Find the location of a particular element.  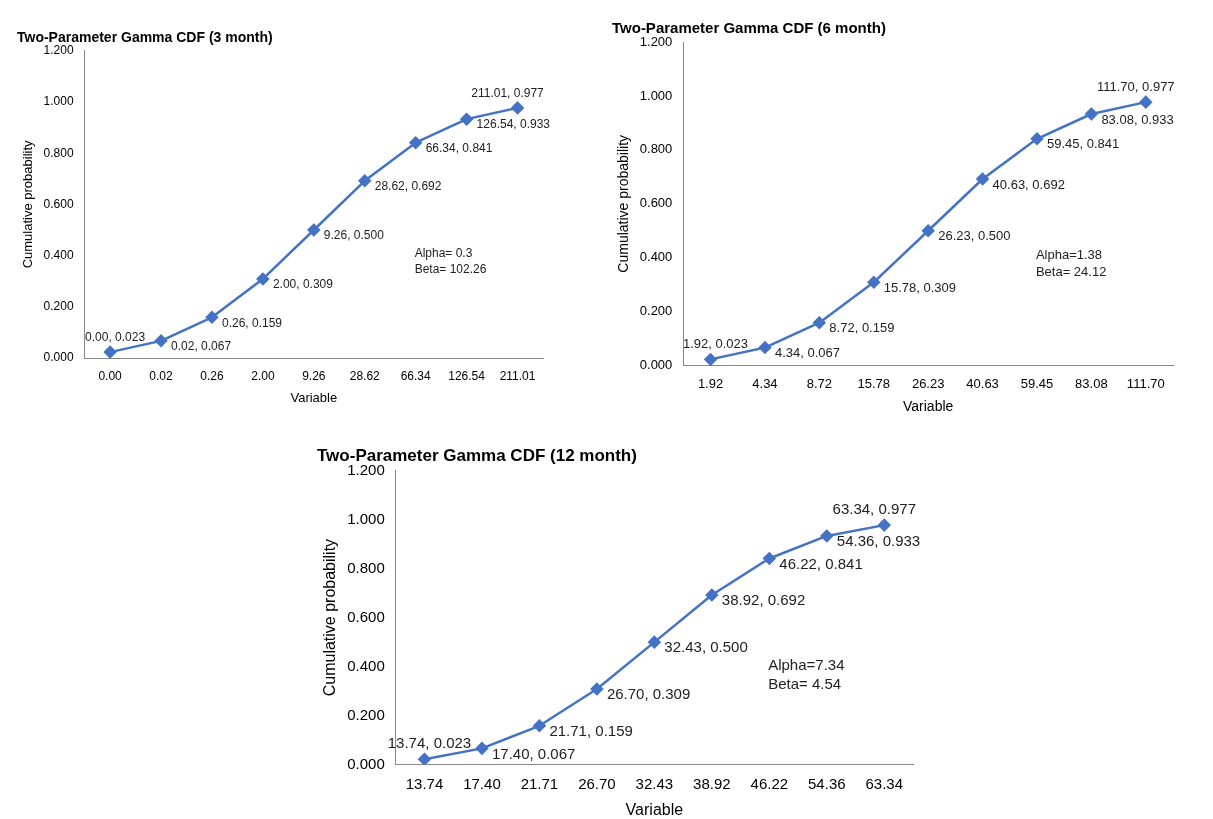

x-tick-label: 63.34 is located at coordinates (884, 783).